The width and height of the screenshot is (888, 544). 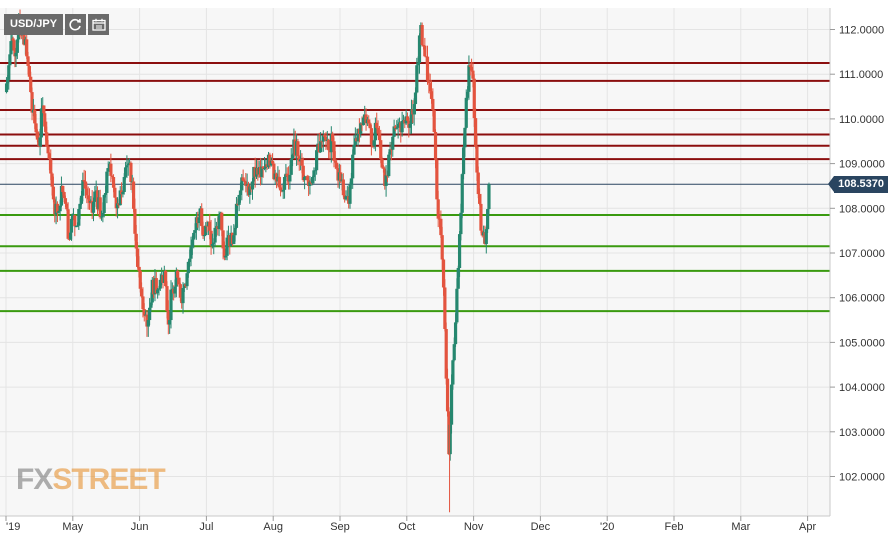 What do you see at coordinates (740, 527) in the screenshot?
I see `x-tick-label: Mar` at bounding box center [740, 527].